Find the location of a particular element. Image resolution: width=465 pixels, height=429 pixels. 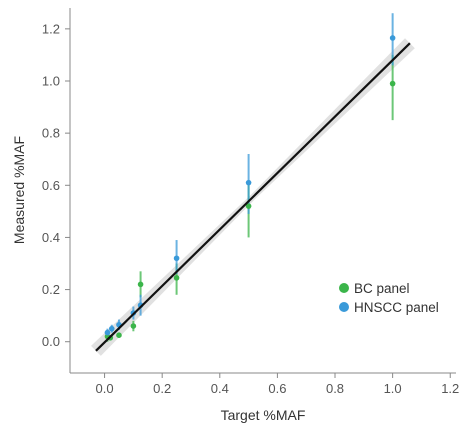

x-axis-title: Target %MAF is located at coordinates (263, 415).